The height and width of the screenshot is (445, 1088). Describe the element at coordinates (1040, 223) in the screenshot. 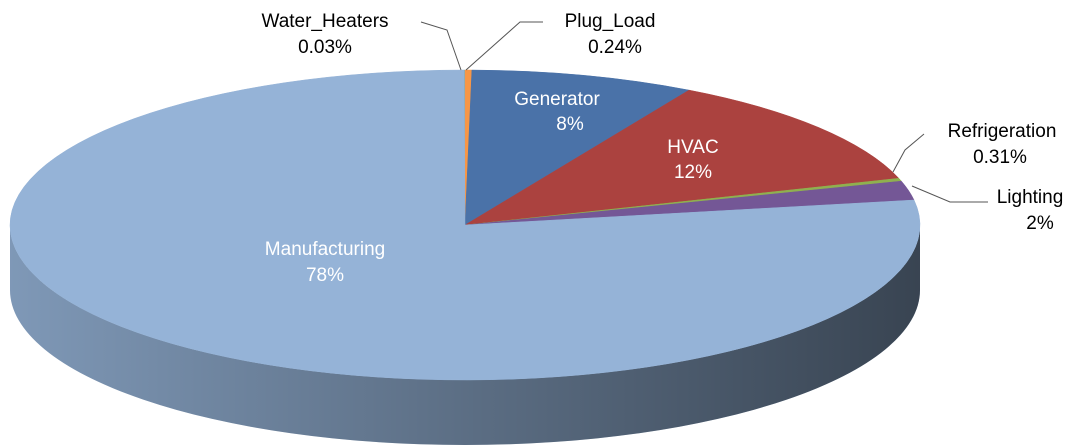

I see `value-label: 2%` at that location.